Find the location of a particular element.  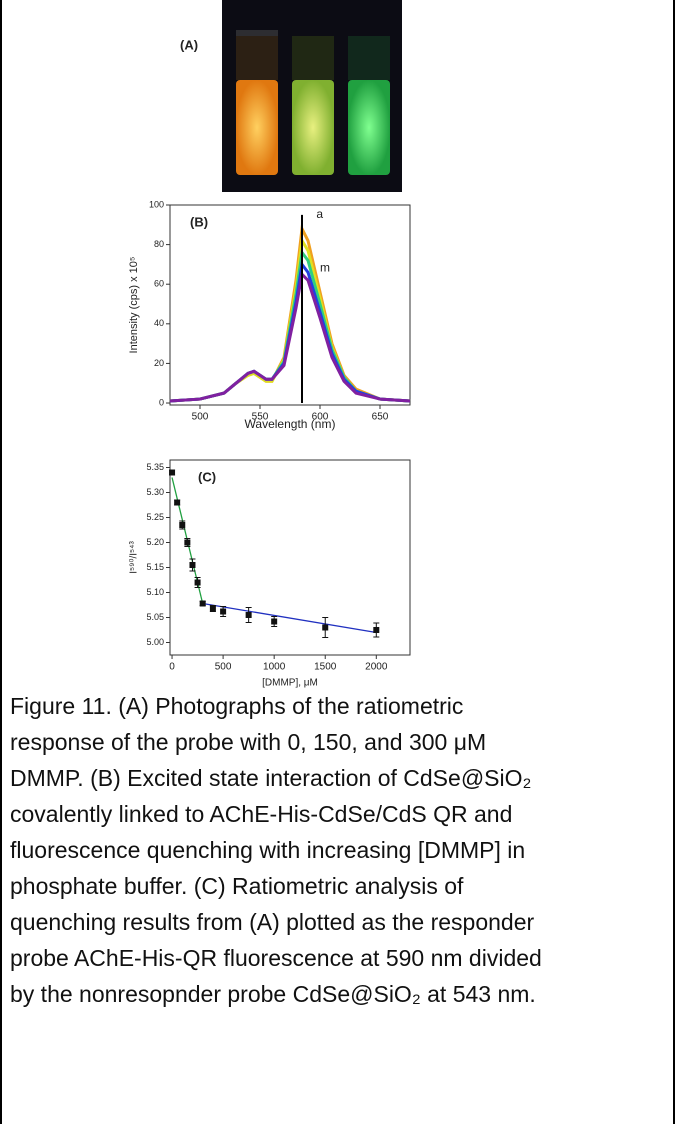

y-tick-label: 0 is located at coordinates (161, 402).